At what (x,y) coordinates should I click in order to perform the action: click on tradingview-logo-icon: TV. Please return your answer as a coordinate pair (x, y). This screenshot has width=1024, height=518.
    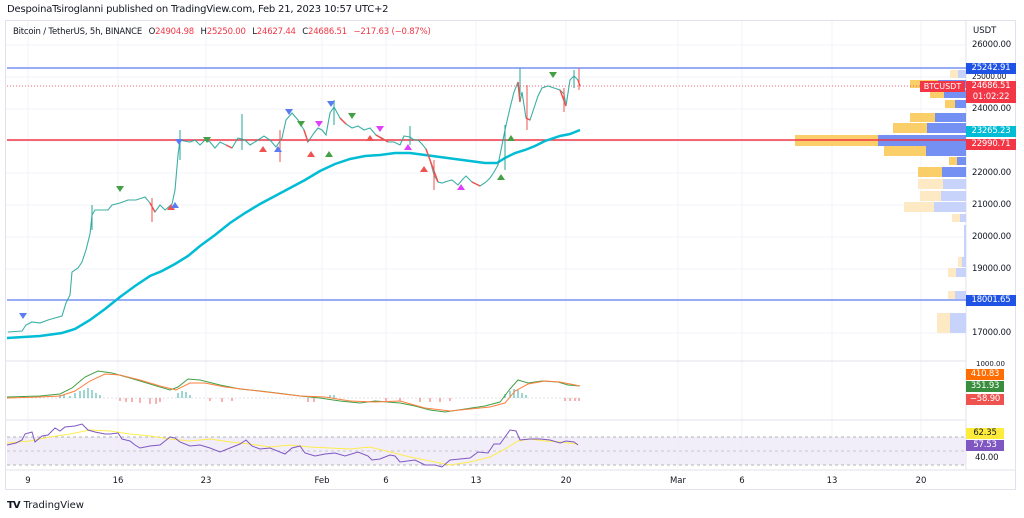
    Looking at the image, I should click on (14, 505).